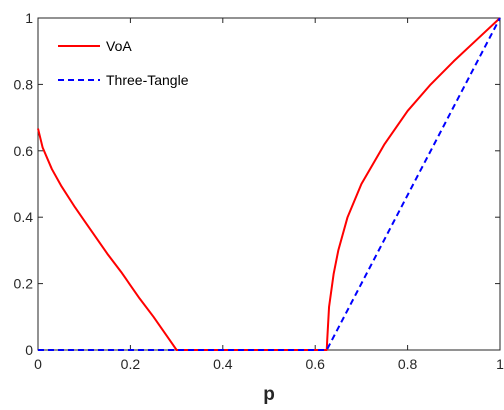  Describe the element at coordinates (24, 151) in the screenshot. I see `y-tick-label: 0.6` at that location.